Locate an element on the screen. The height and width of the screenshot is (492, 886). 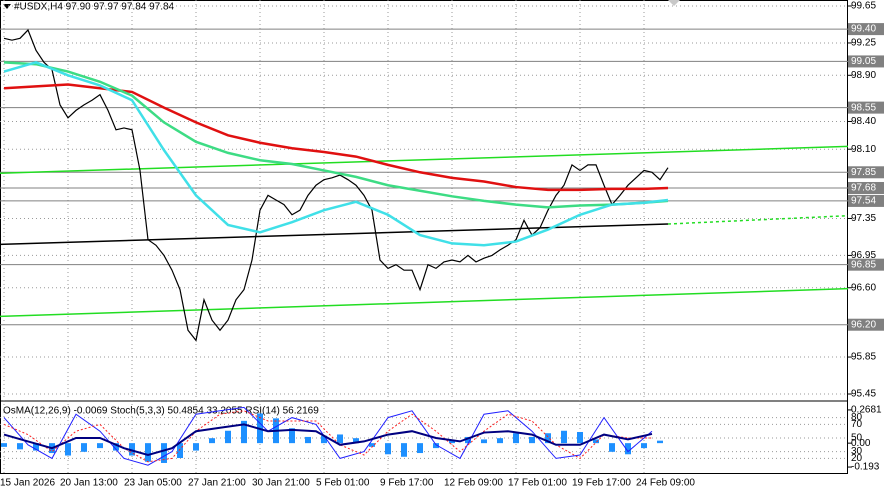
x-tick-label: 30 Jan 21:00 is located at coordinates (281, 483).